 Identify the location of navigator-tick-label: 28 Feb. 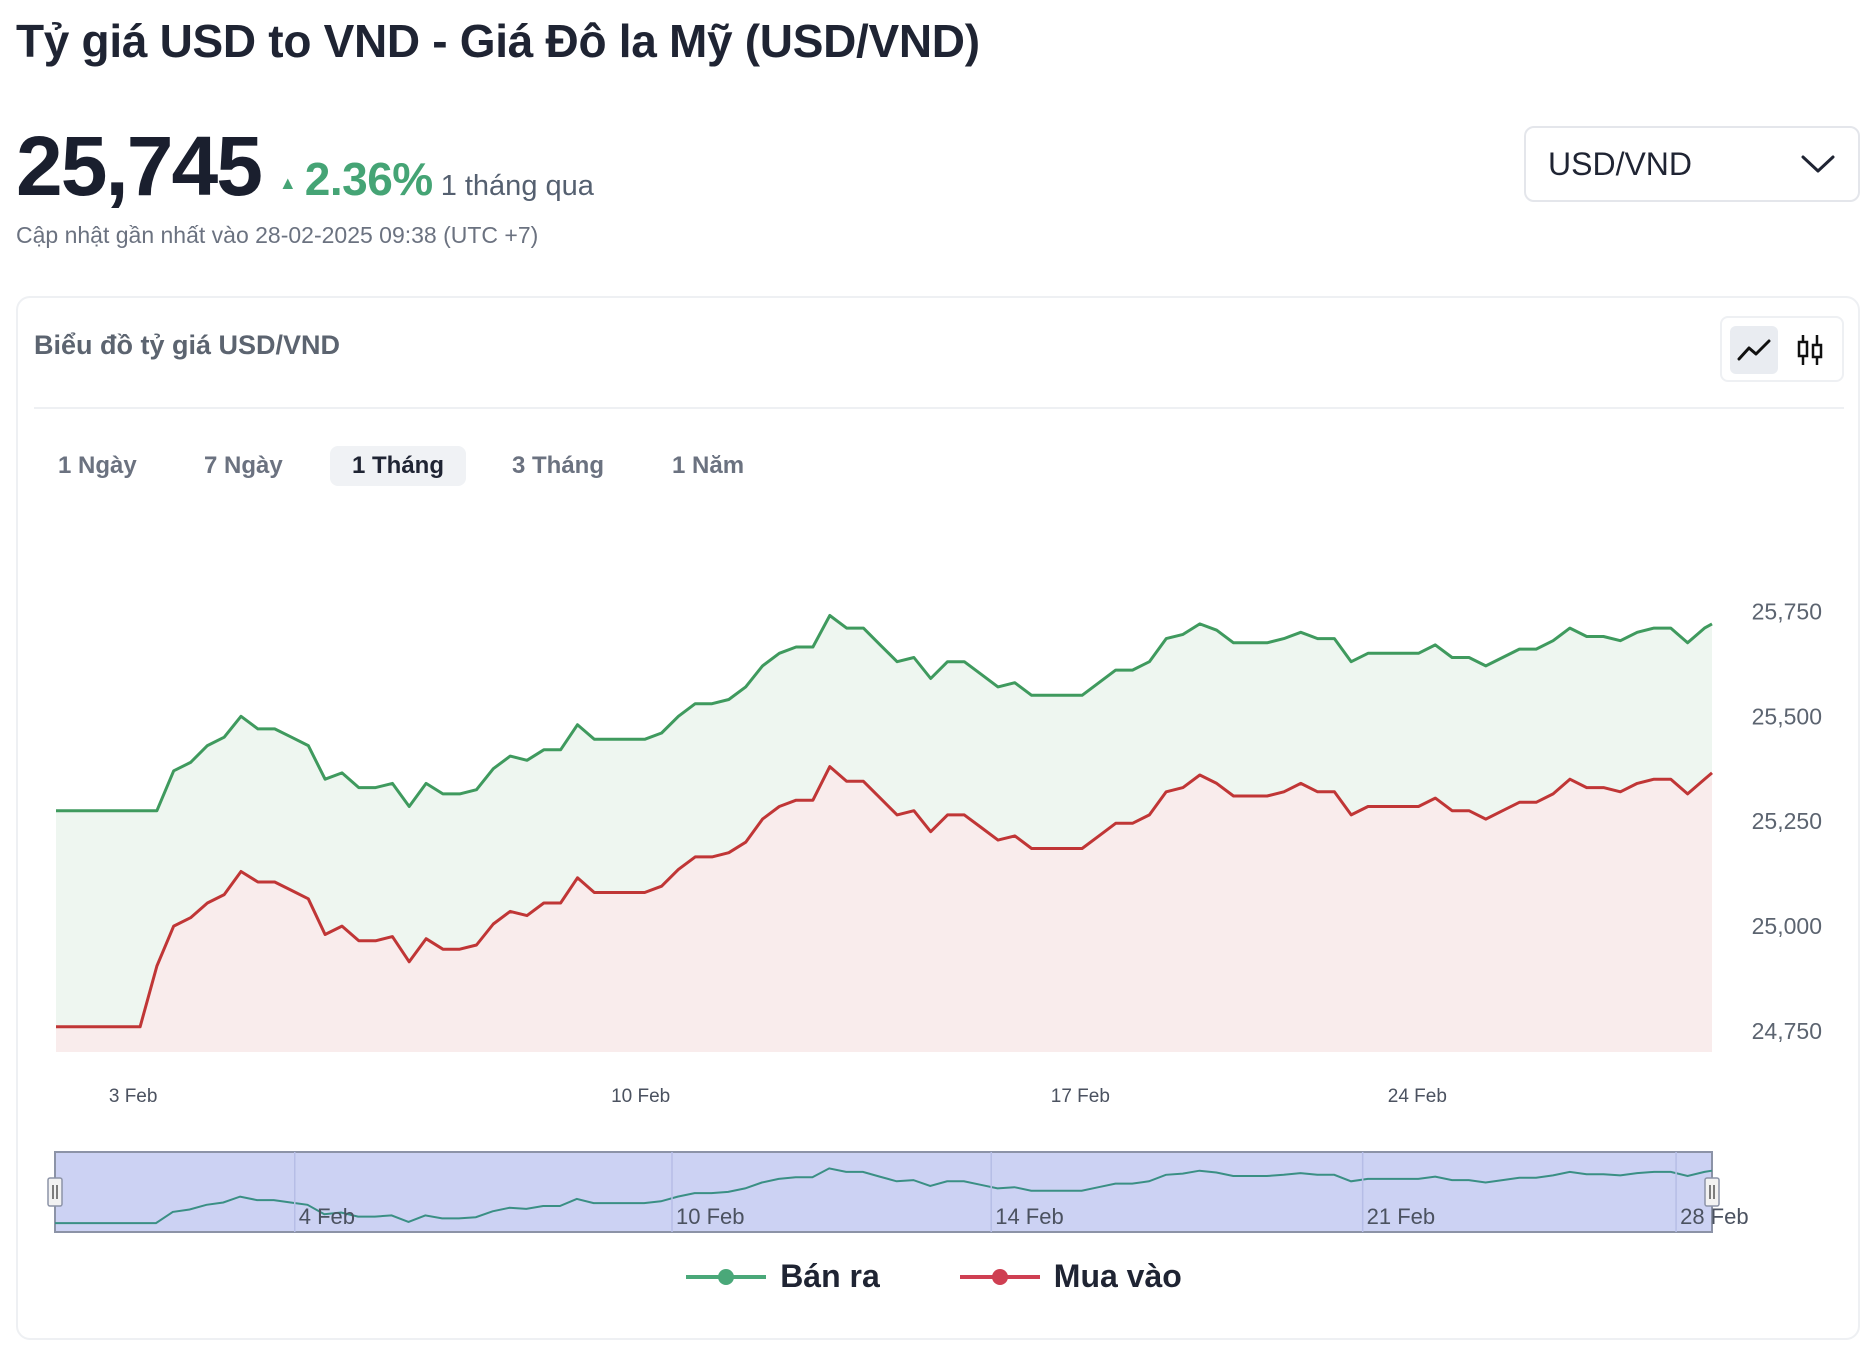
(1714, 1216).